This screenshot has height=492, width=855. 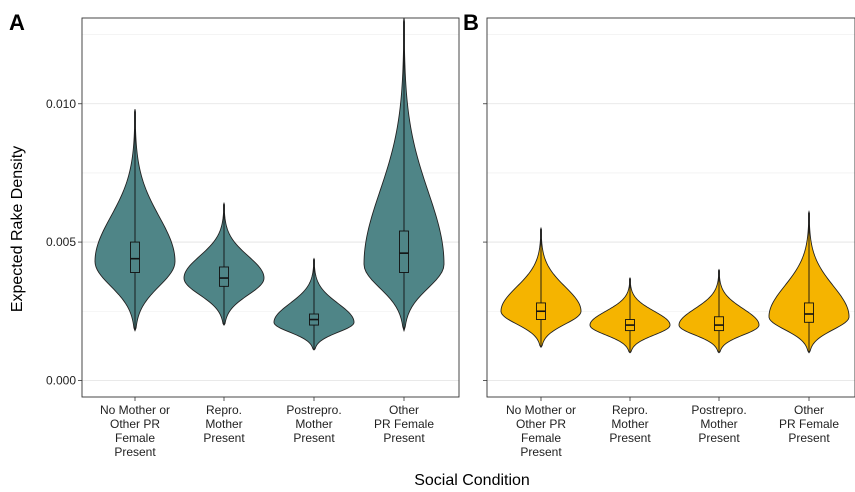 What do you see at coordinates (17, 229) in the screenshot?
I see `y-axis-title: Expected Rake Density` at bounding box center [17, 229].